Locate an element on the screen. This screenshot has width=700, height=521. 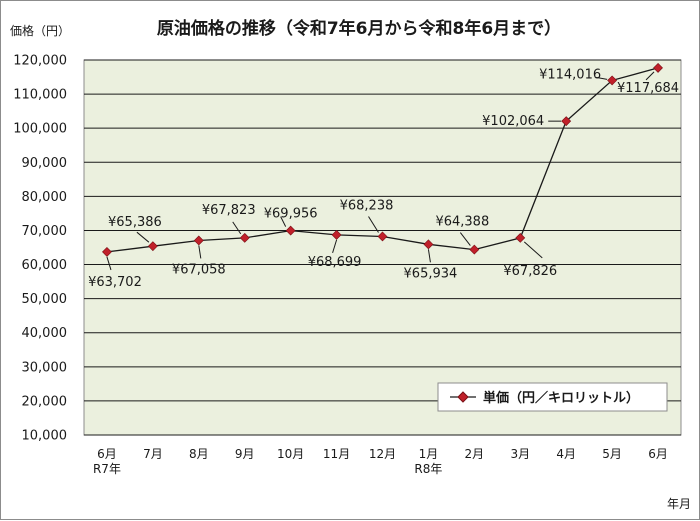
data-label: ¥67,826 is located at coordinates (530, 271).